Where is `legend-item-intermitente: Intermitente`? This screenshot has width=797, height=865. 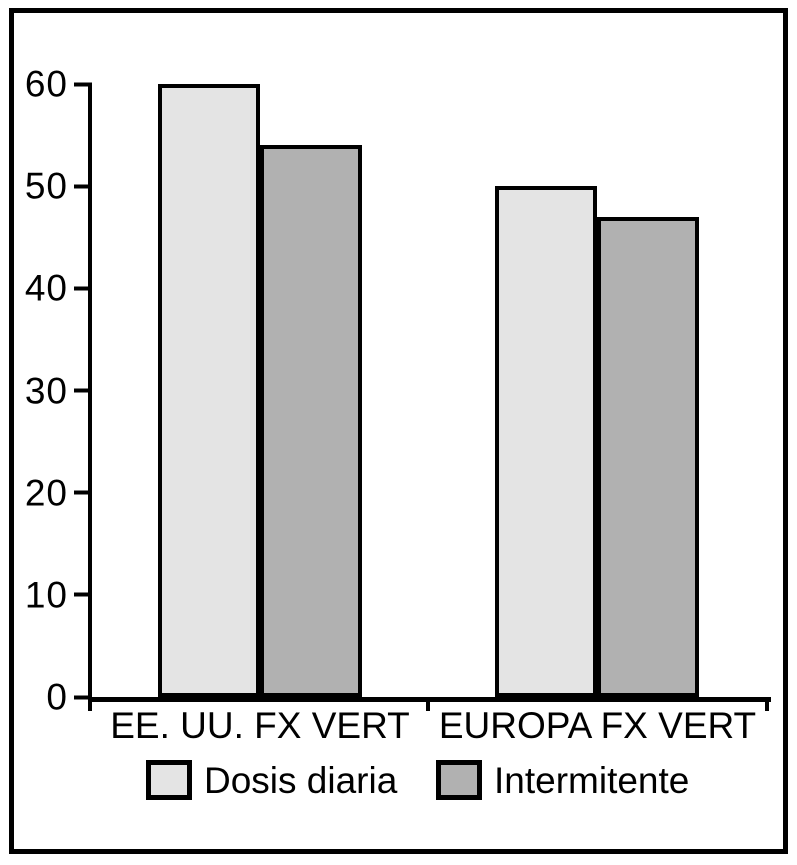
legend-item-intermitente: Intermitente is located at coordinates (562, 780).